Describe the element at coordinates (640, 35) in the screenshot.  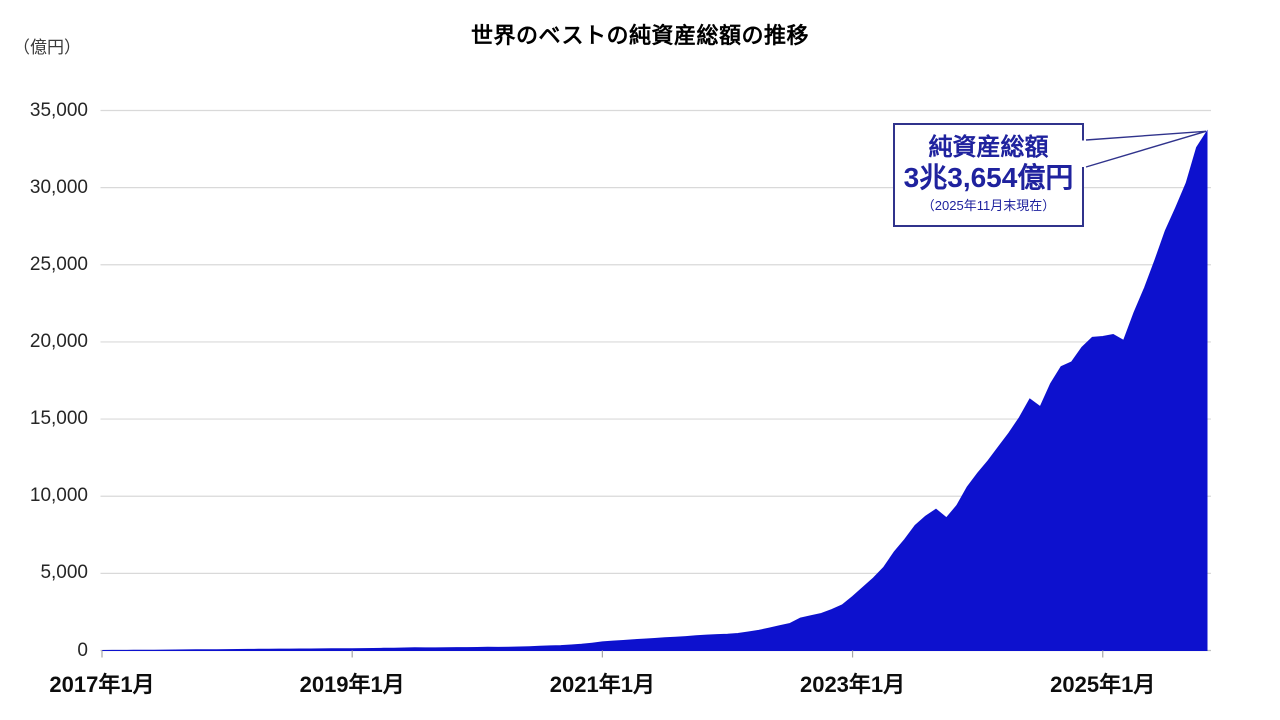
I see `chart-title: 世界のベストの純資産総額の推移` at that location.